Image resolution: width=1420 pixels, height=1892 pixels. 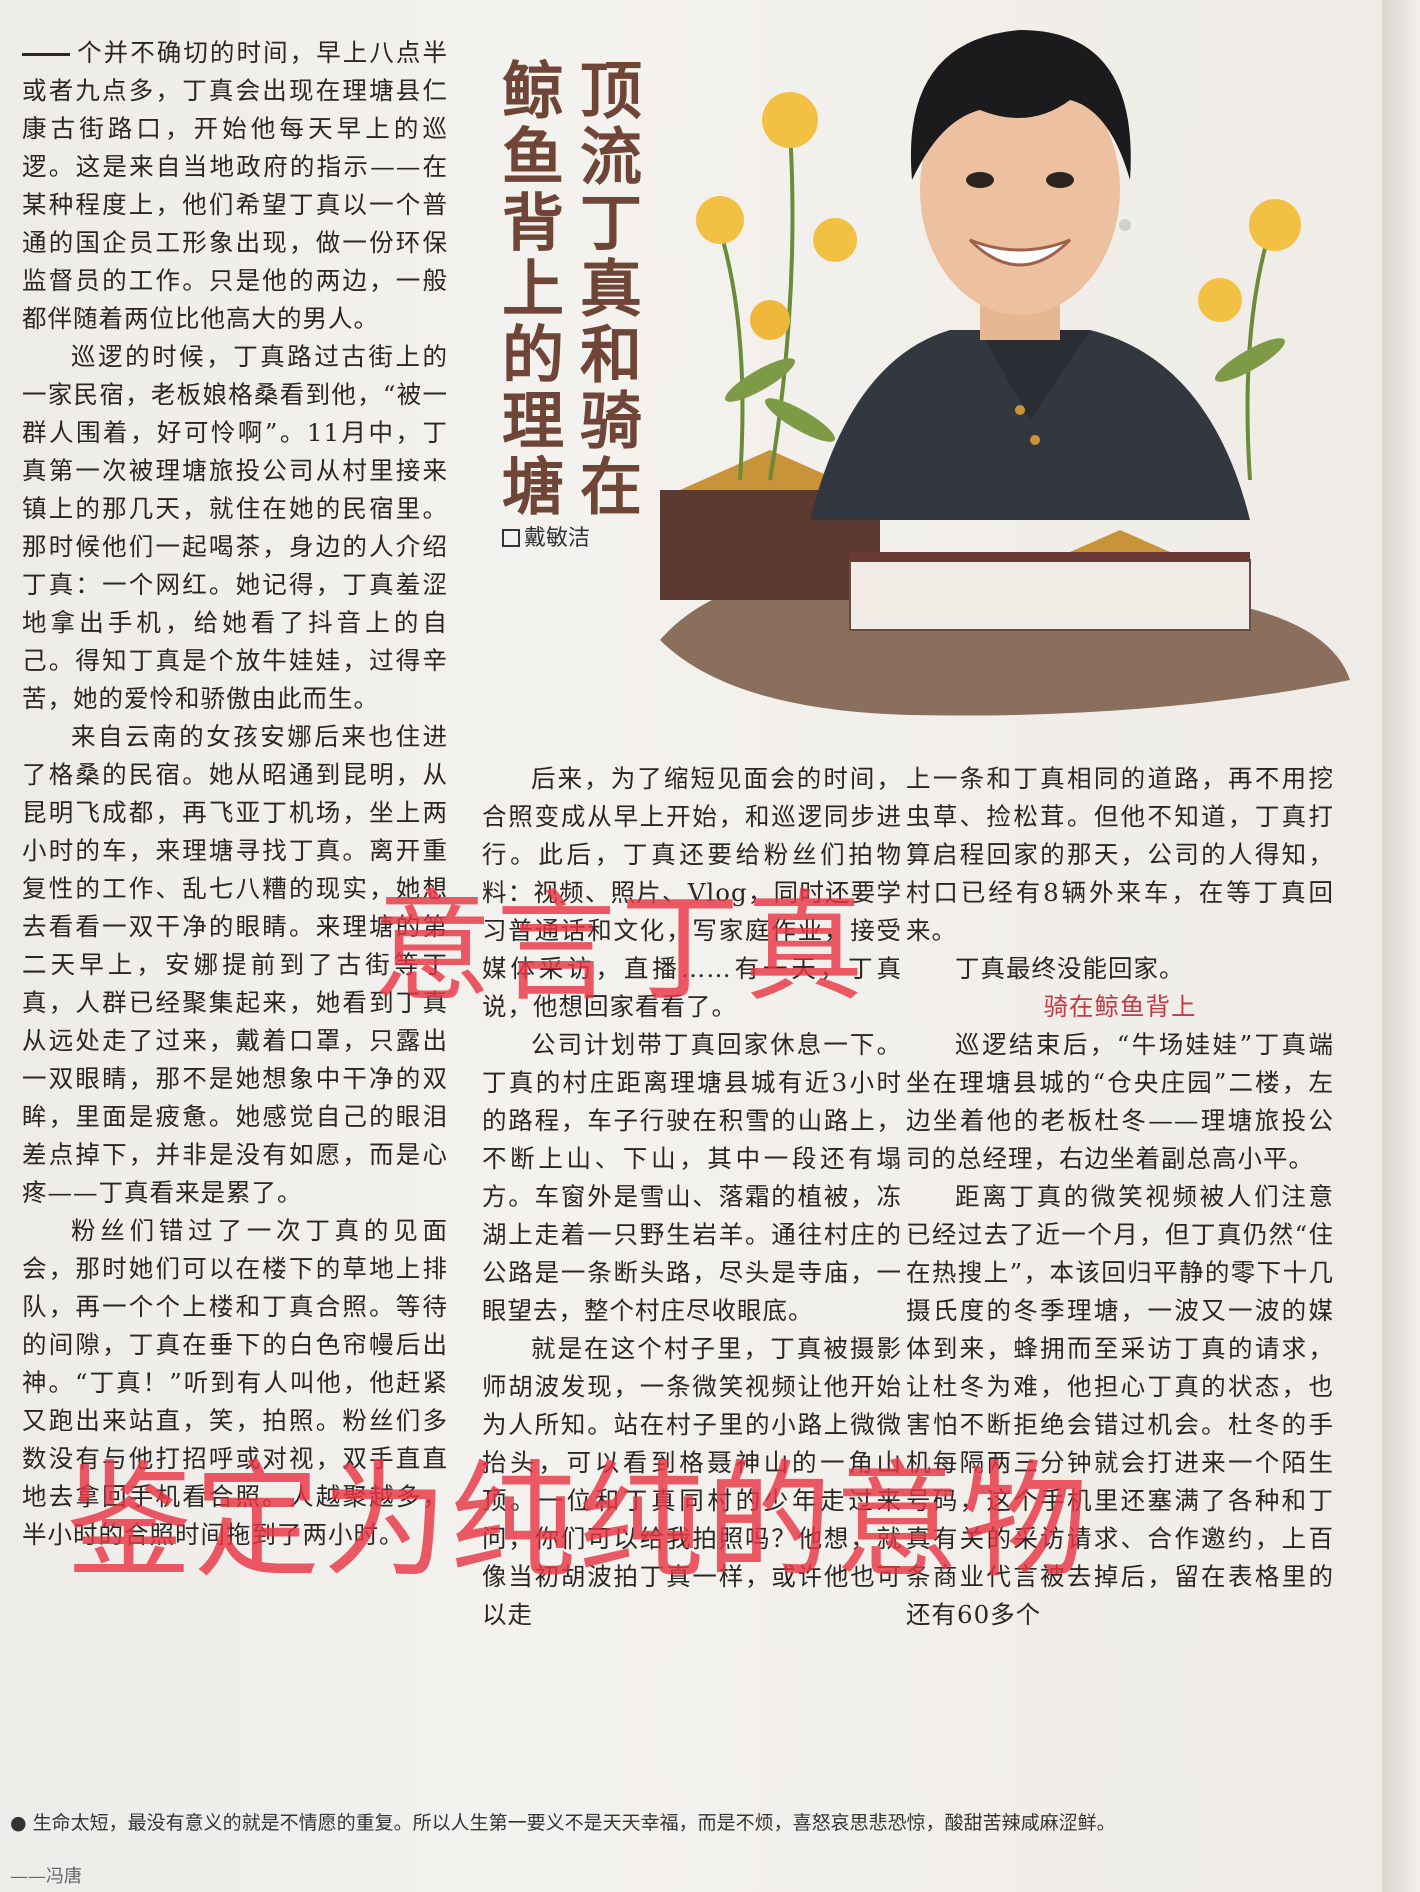 I want to click on eye-right, so click(x=1060, y=180).